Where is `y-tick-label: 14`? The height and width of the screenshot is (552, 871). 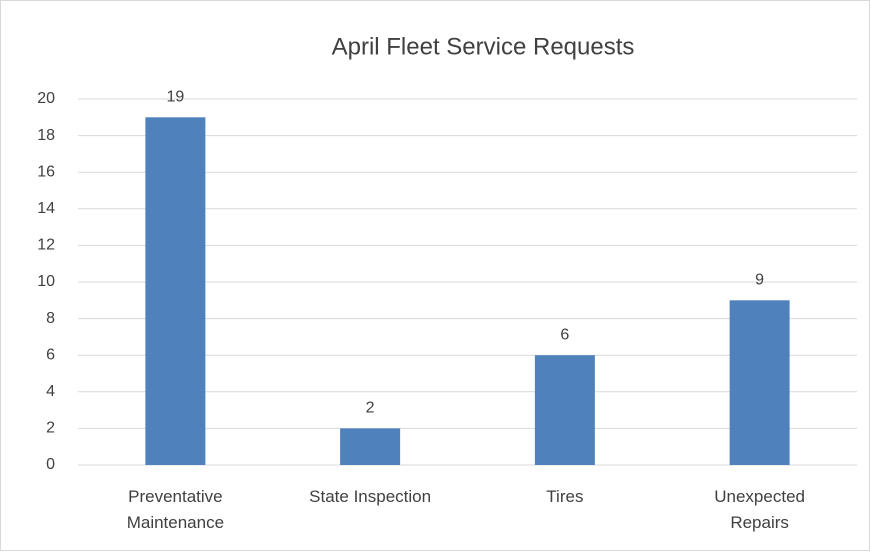 y-tick-label: 14 is located at coordinates (46, 208).